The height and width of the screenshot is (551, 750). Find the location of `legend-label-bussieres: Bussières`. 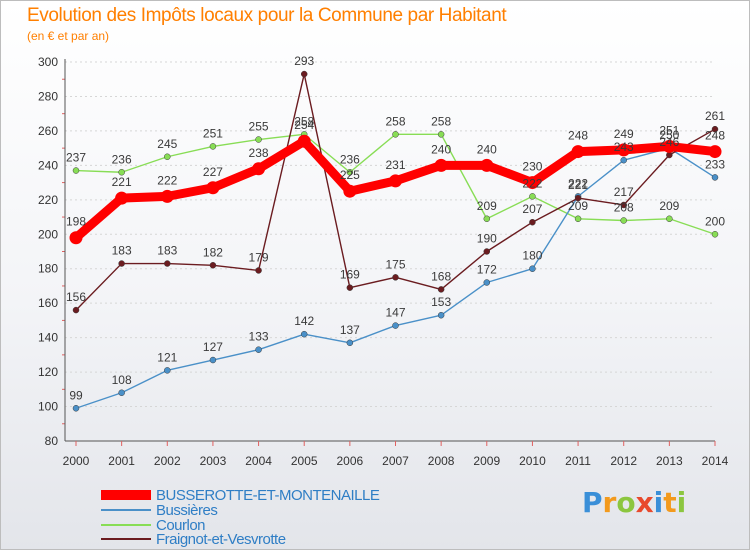

legend-label-bussieres: Bussières is located at coordinates (187, 510).